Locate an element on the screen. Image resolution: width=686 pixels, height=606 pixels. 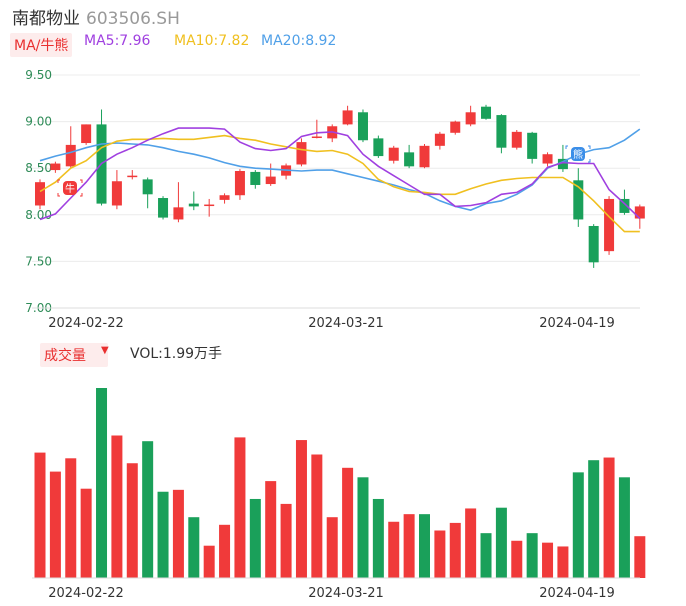
stock-name: 南都物业 is located at coordinates (46, 19).